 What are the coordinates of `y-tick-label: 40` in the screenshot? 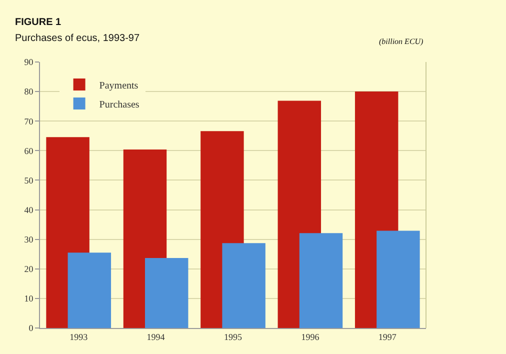 It's located at (29, 209).